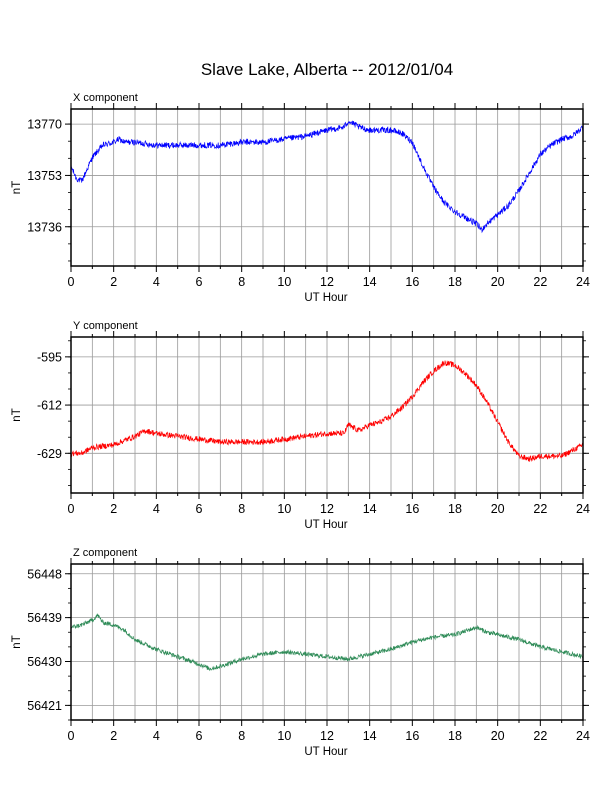 The image size is (612, 792). I want to click on y-tick-label: 56448, so click(44, 574).